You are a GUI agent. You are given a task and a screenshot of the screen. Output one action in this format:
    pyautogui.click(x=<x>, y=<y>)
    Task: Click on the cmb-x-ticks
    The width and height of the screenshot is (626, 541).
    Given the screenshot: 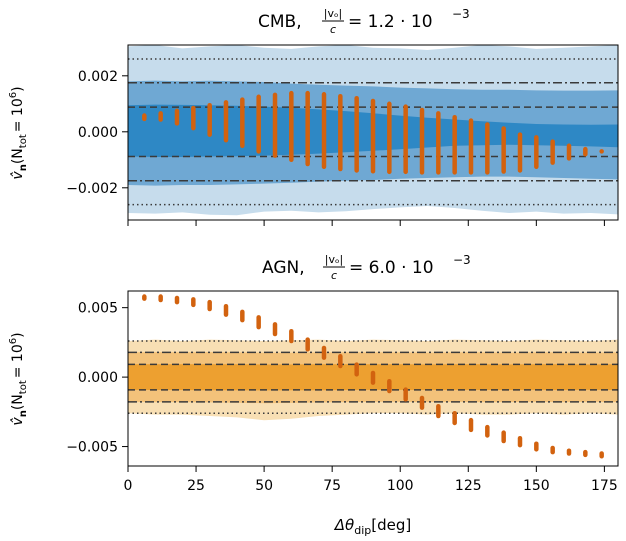 What is the action you would take?
    pyautogui.click(x=366, y=223)
    